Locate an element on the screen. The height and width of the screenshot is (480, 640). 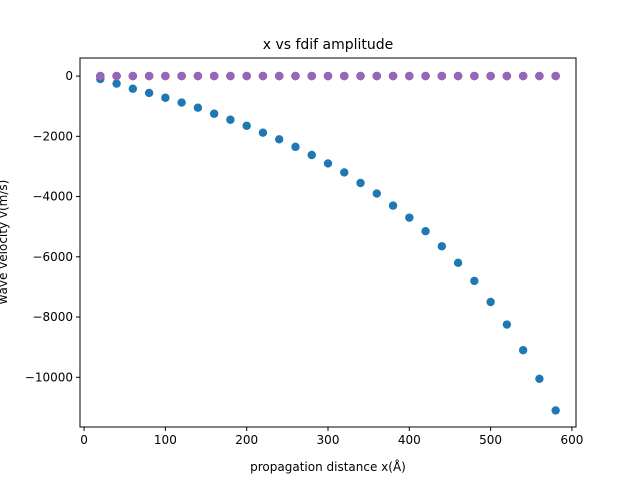
x-tick-label: 600 is located at coordinates (571, 440).